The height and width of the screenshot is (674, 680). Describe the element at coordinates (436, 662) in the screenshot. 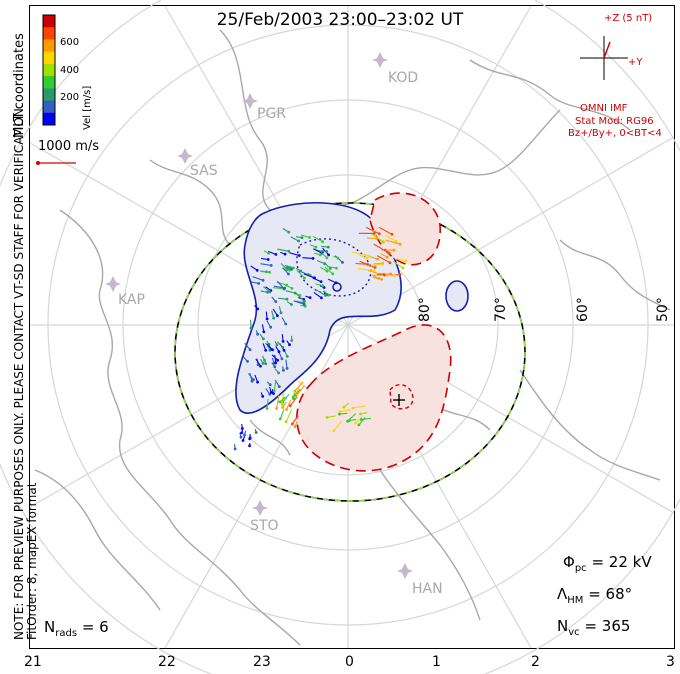

I see `mlt-label-1: 1` at that location.